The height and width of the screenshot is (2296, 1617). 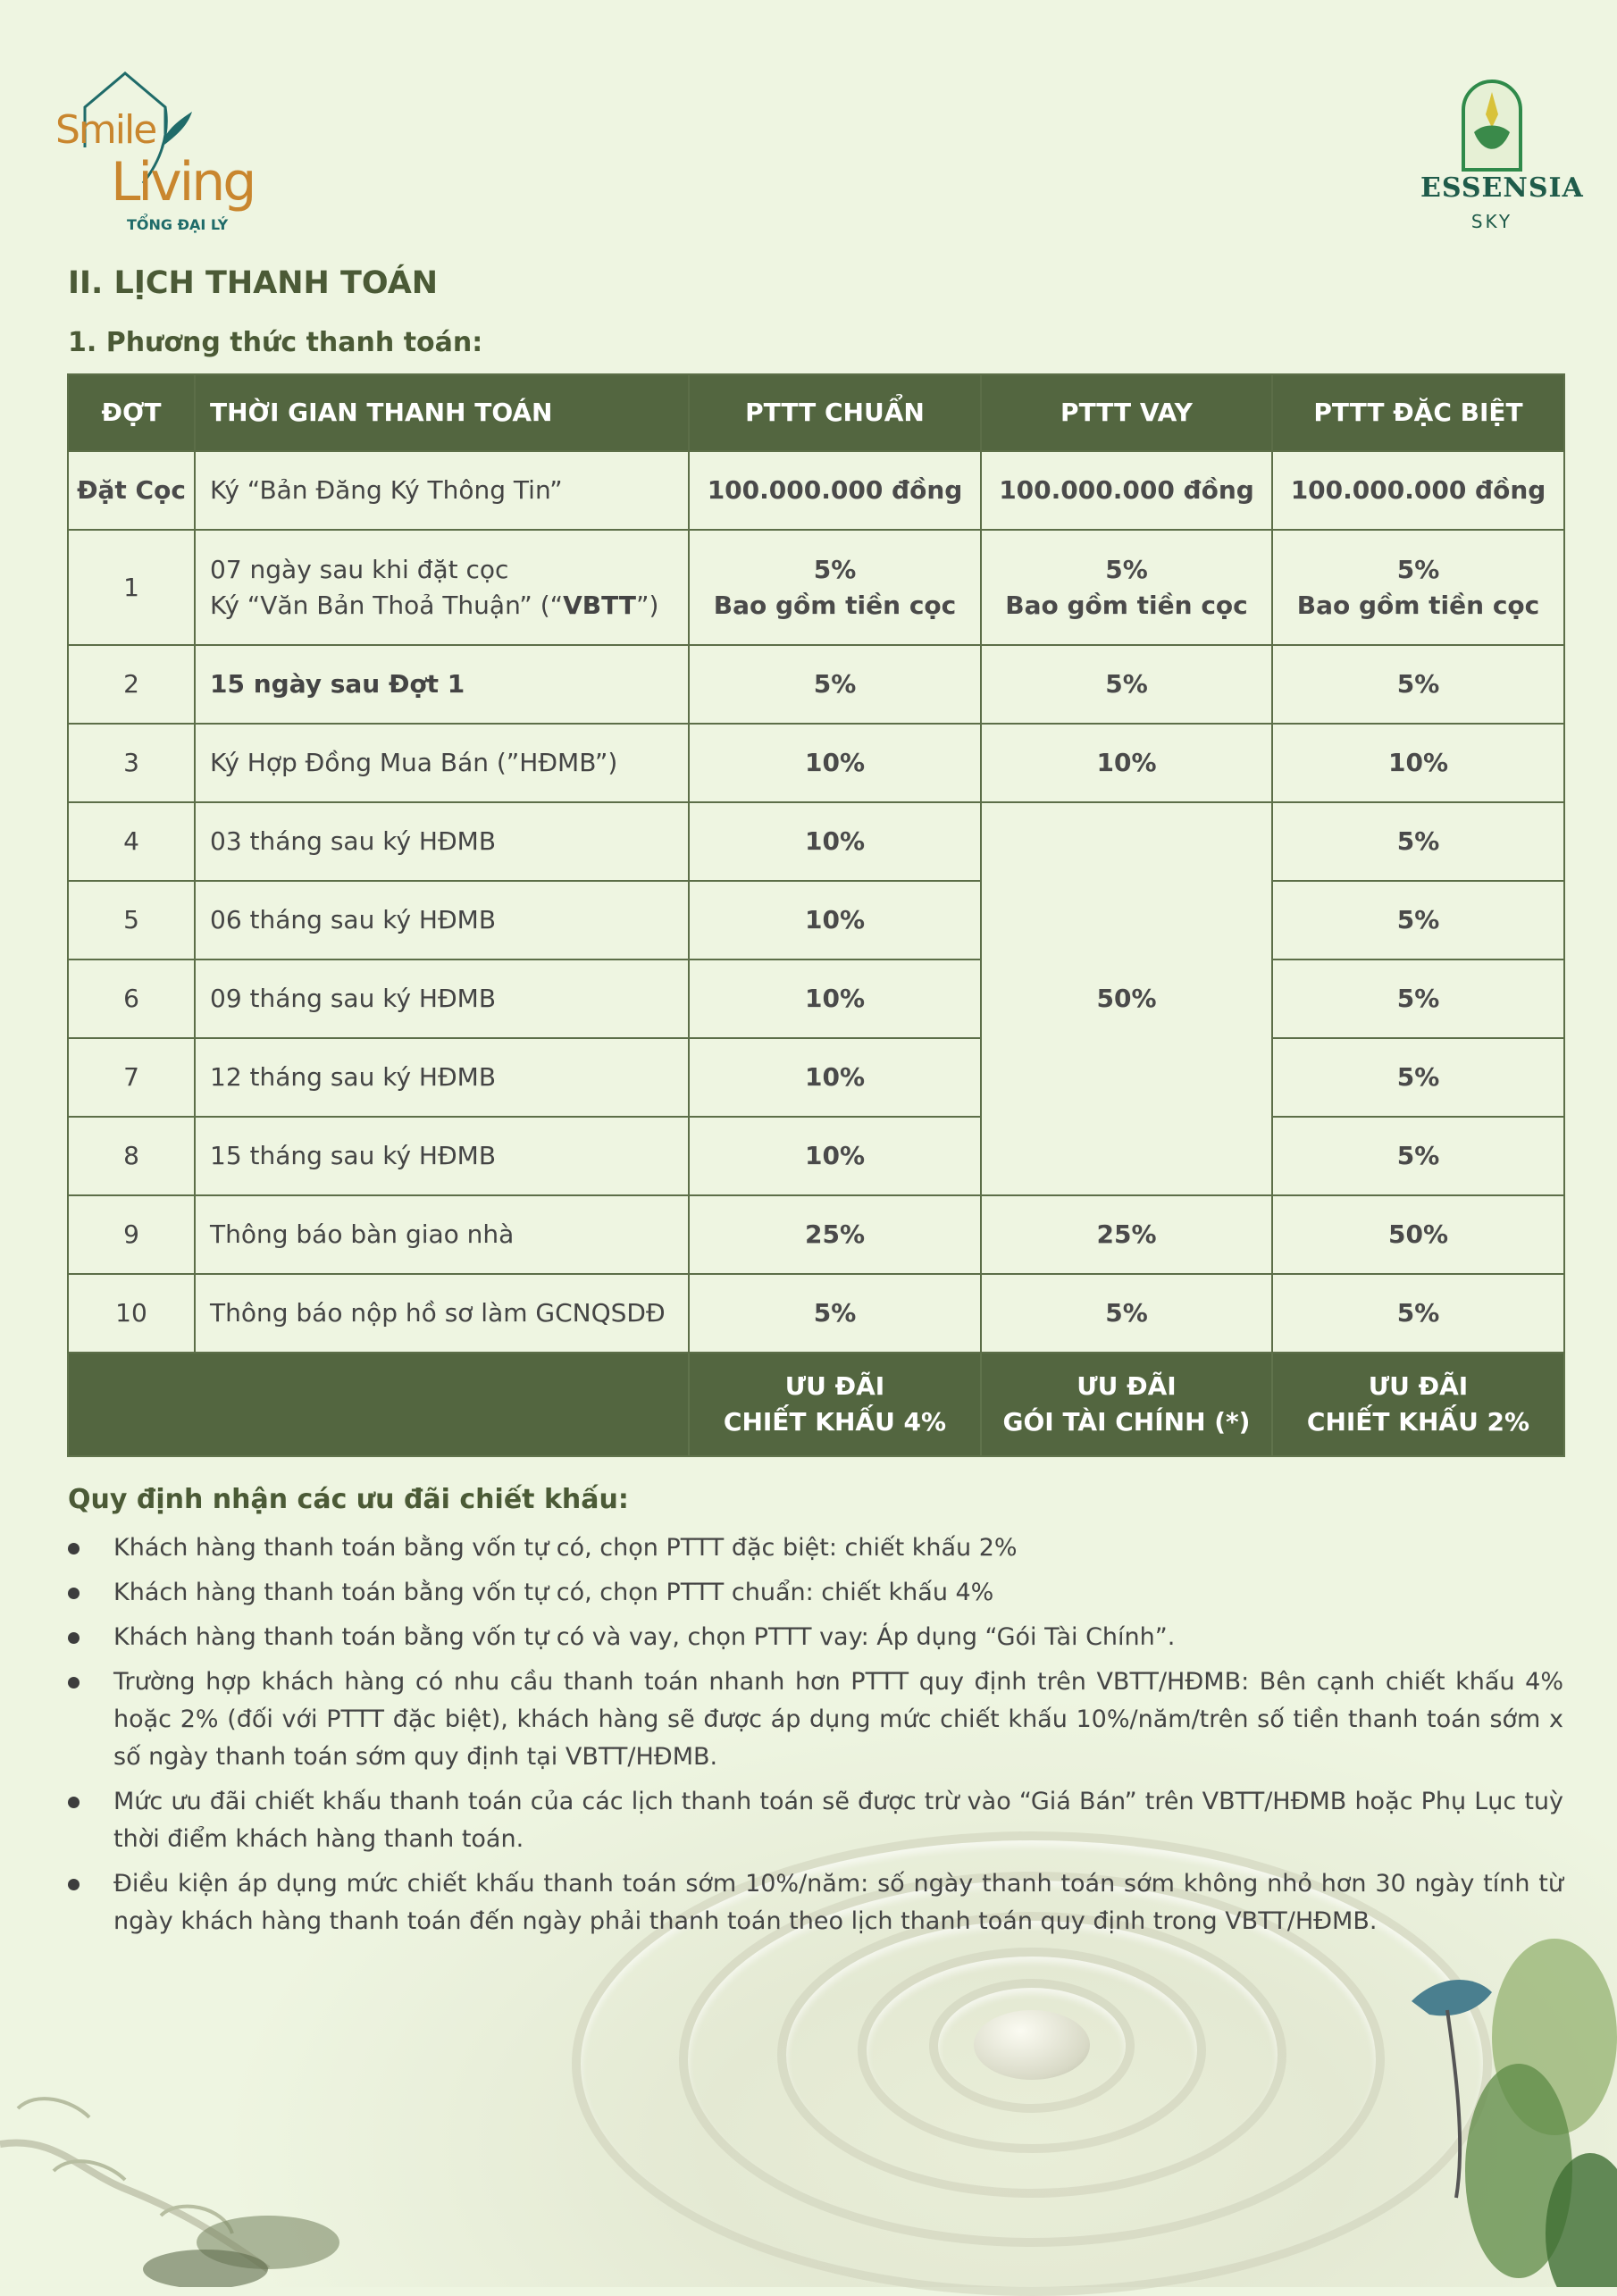 I want to click on logo-essensia-text: ESSENSIA, so click(x=1502, y=188).